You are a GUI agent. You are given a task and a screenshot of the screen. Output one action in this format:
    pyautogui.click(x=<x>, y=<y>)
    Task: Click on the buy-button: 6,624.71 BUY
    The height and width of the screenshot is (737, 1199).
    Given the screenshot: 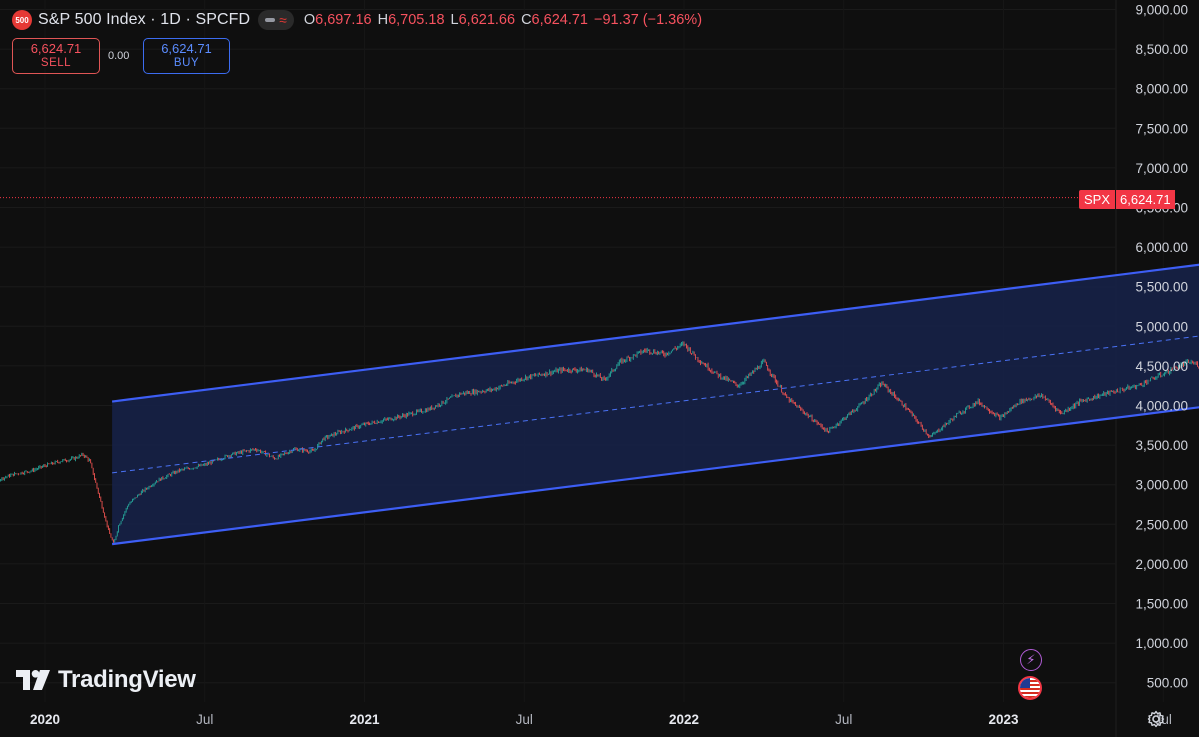 What is the action you would take?
    pyautogui.click(x=186, y=56)
    